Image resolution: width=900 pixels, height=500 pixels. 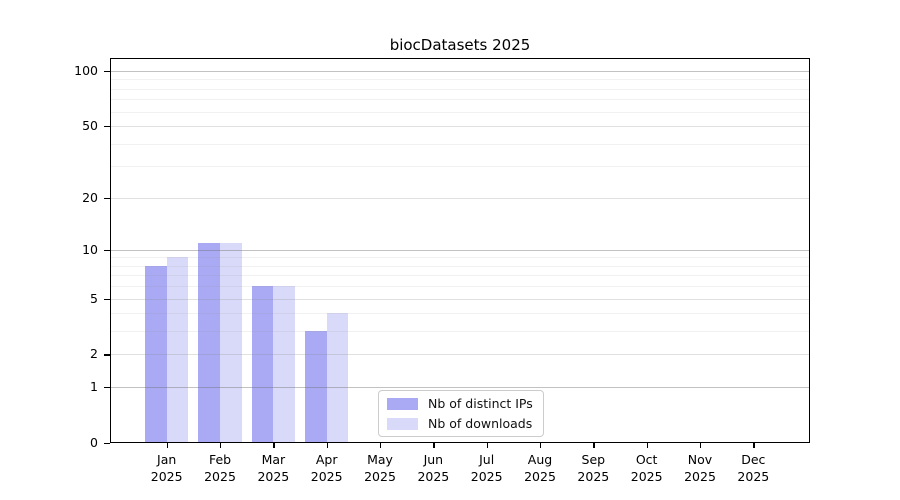 I want to click on x-tick-label-sep: Sep 2025, so click(x=593, y=468).